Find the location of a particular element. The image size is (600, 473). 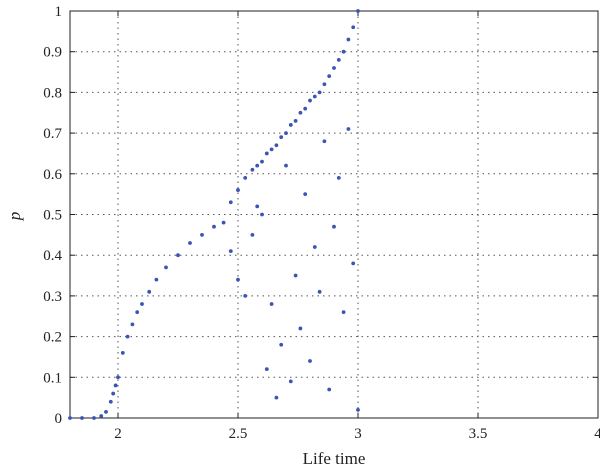

x-tick-label: 3.5 is located at coordinates (478, 434).